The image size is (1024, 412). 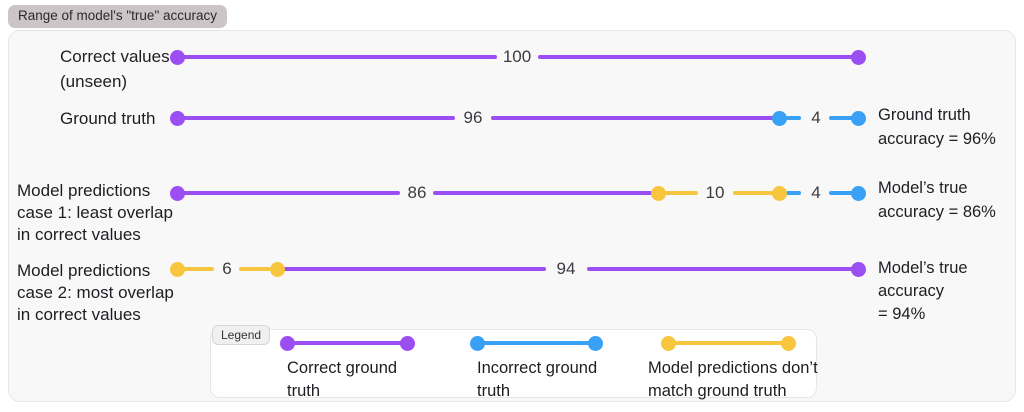 I want to click on row-label-model-predictions-case-1-line: Model predictions, so click(x=84, y=190).